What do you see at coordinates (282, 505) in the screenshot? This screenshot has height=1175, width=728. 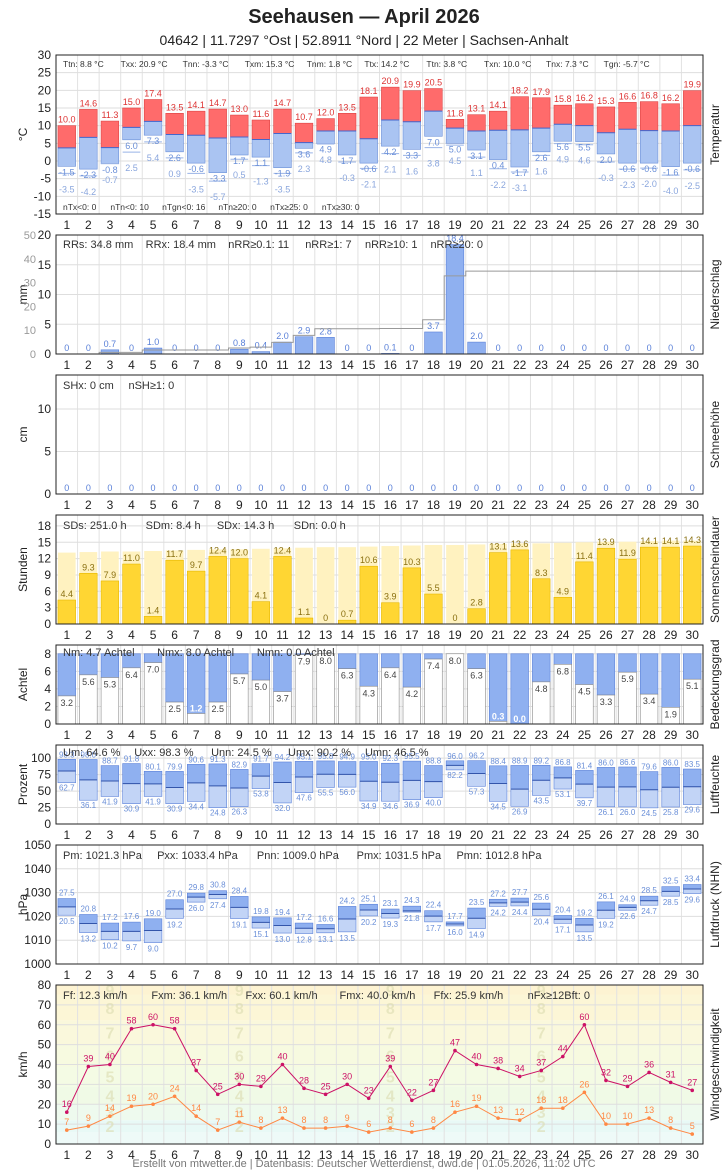 I see `x-tick-label: 11` at bounding box center [282, 505].